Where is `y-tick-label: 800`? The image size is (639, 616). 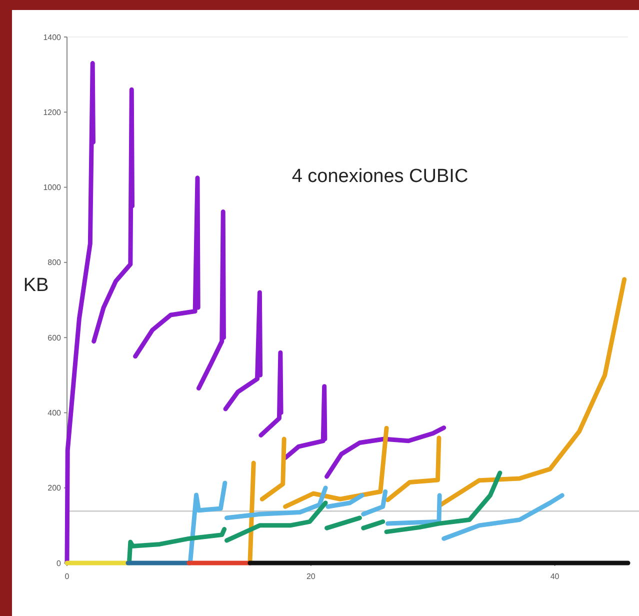 y-tick-label: 800 is located at coordinates (55, 263).